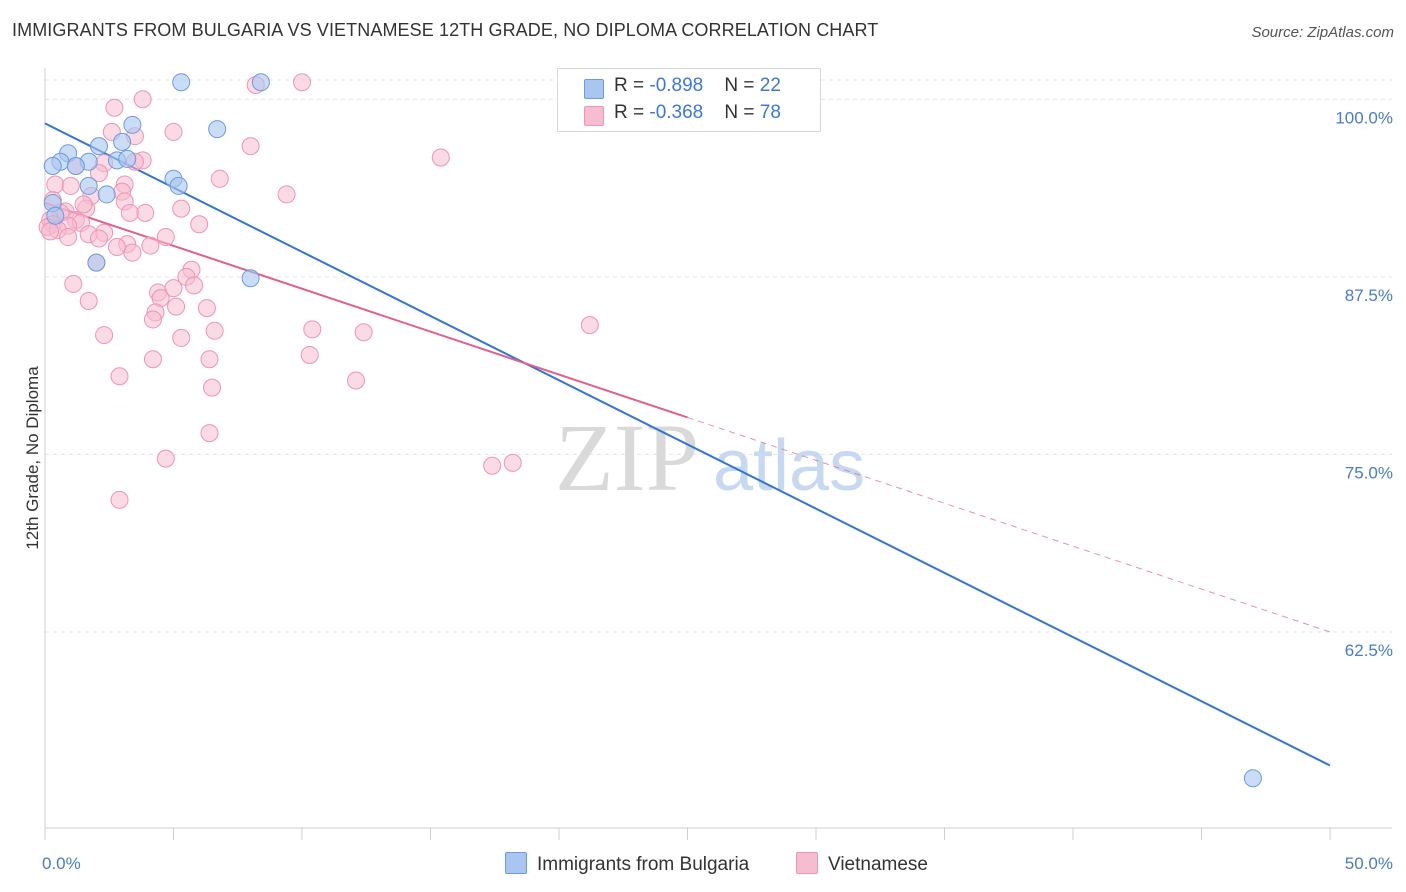 This screenshot has height=892, width=1406. I want to click on legend-label-vietnamese: Vietnamese, so click(878, 864).